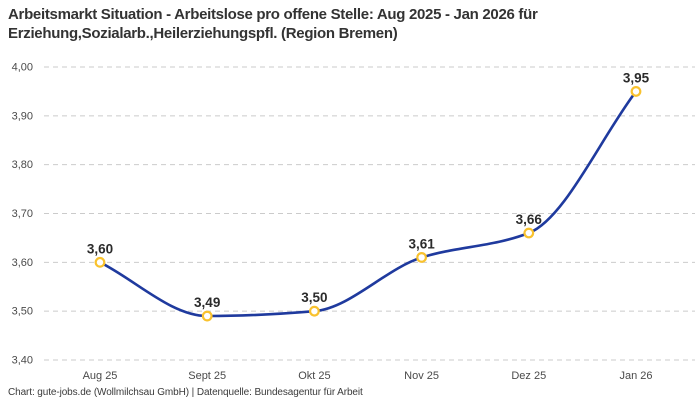 Image resolution: width=700 pixels, height=400 pixels. What do you see at coordinates (635, 376) in the screenshot?
I see `x-axis-tick-label: Jan 26` at bounding box center [635, 376].